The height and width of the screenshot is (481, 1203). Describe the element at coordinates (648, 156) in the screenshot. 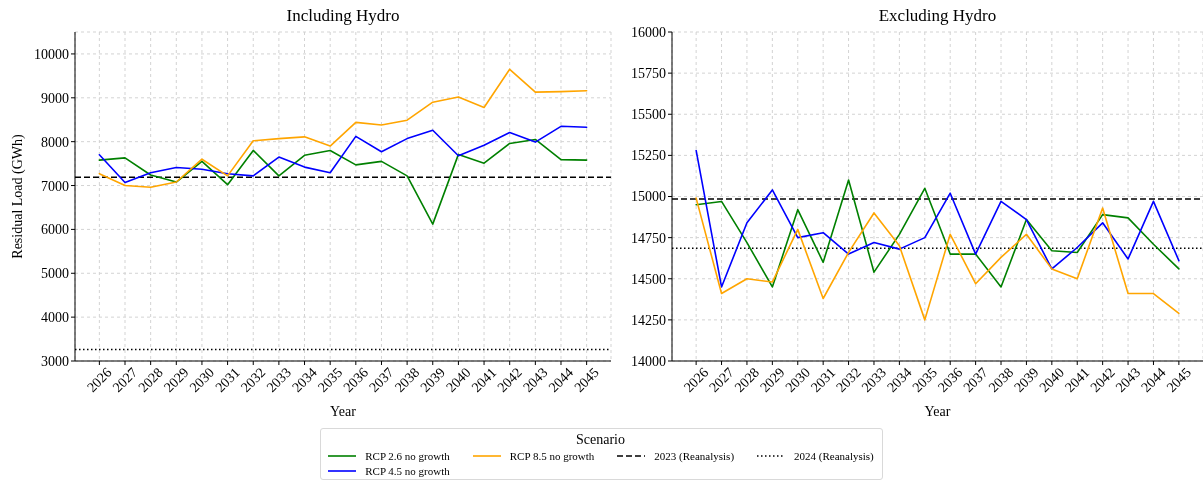

I see `y-tick-label: 15250` at that location.